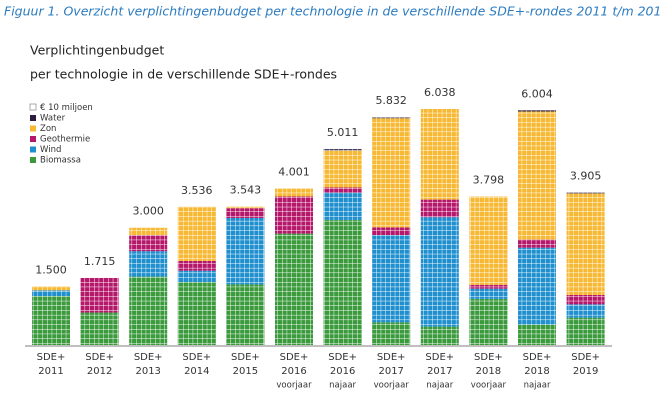 The width and height of the screenshot is (662, 400). Describe the element at coordinates (391, 100) in the screenshot. I see `total-label: 5.832` at that location.